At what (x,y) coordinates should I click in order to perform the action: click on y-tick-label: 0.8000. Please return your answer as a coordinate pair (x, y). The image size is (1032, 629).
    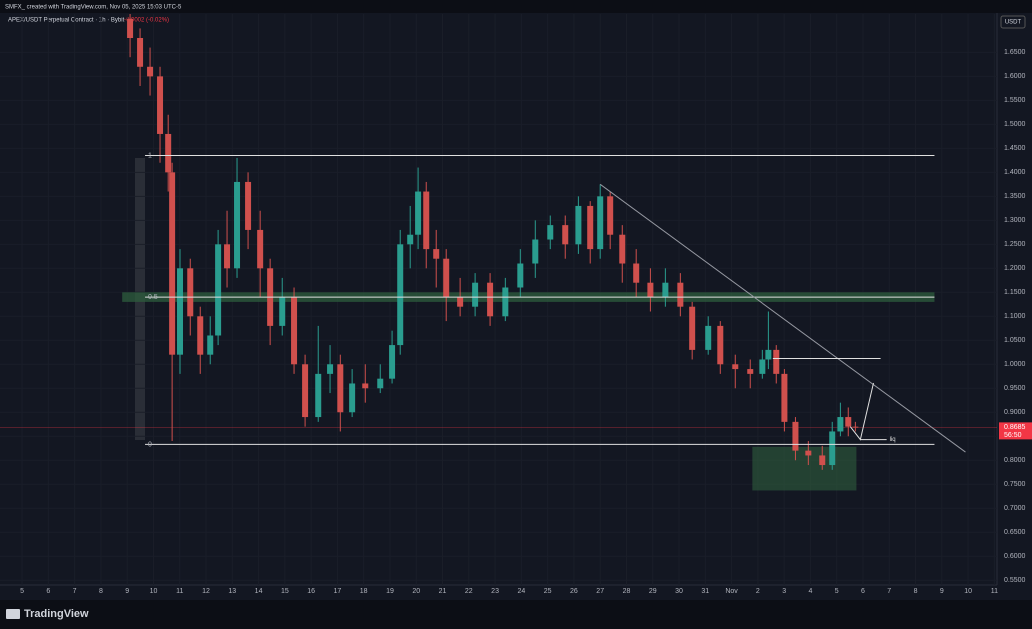
    Looking at the image, I should click on (1015, 460).